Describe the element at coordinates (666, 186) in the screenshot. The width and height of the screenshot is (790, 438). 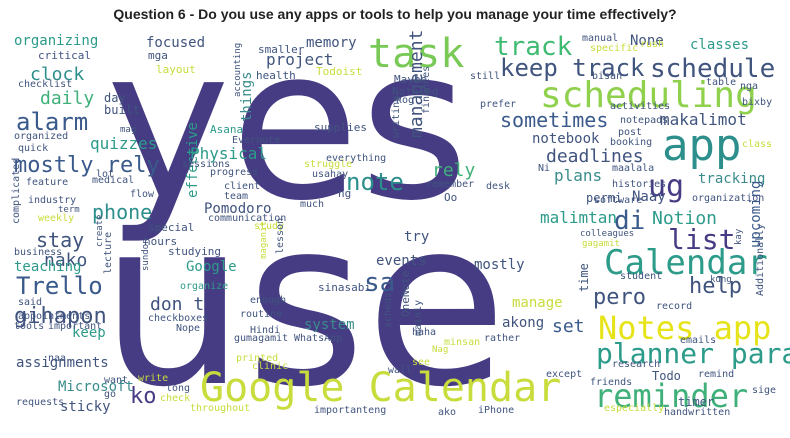
I see `word-ug: ug` at that location.